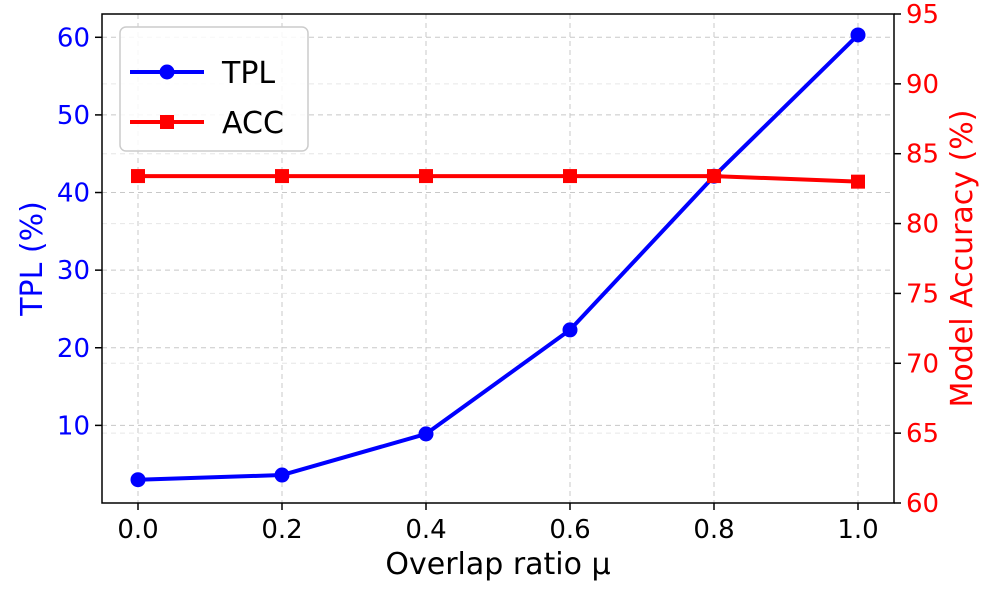 This screenshot has width=997, height=598. What do you see at coordinates (922, 364) in the screenshot?
I see `y-right-tick-label: 70` at bounding box center [922, 364].